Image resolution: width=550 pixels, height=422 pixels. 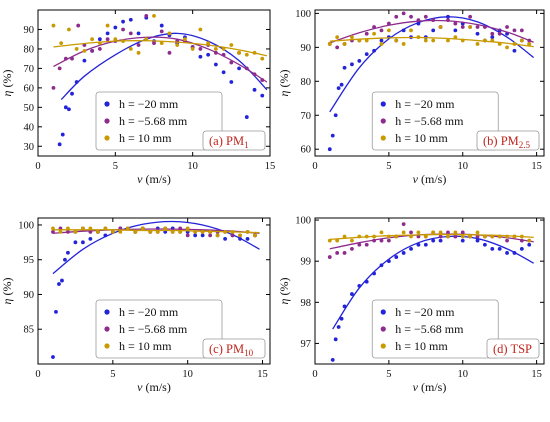 I want to click on legend-frame, so click(x=435, y=329).